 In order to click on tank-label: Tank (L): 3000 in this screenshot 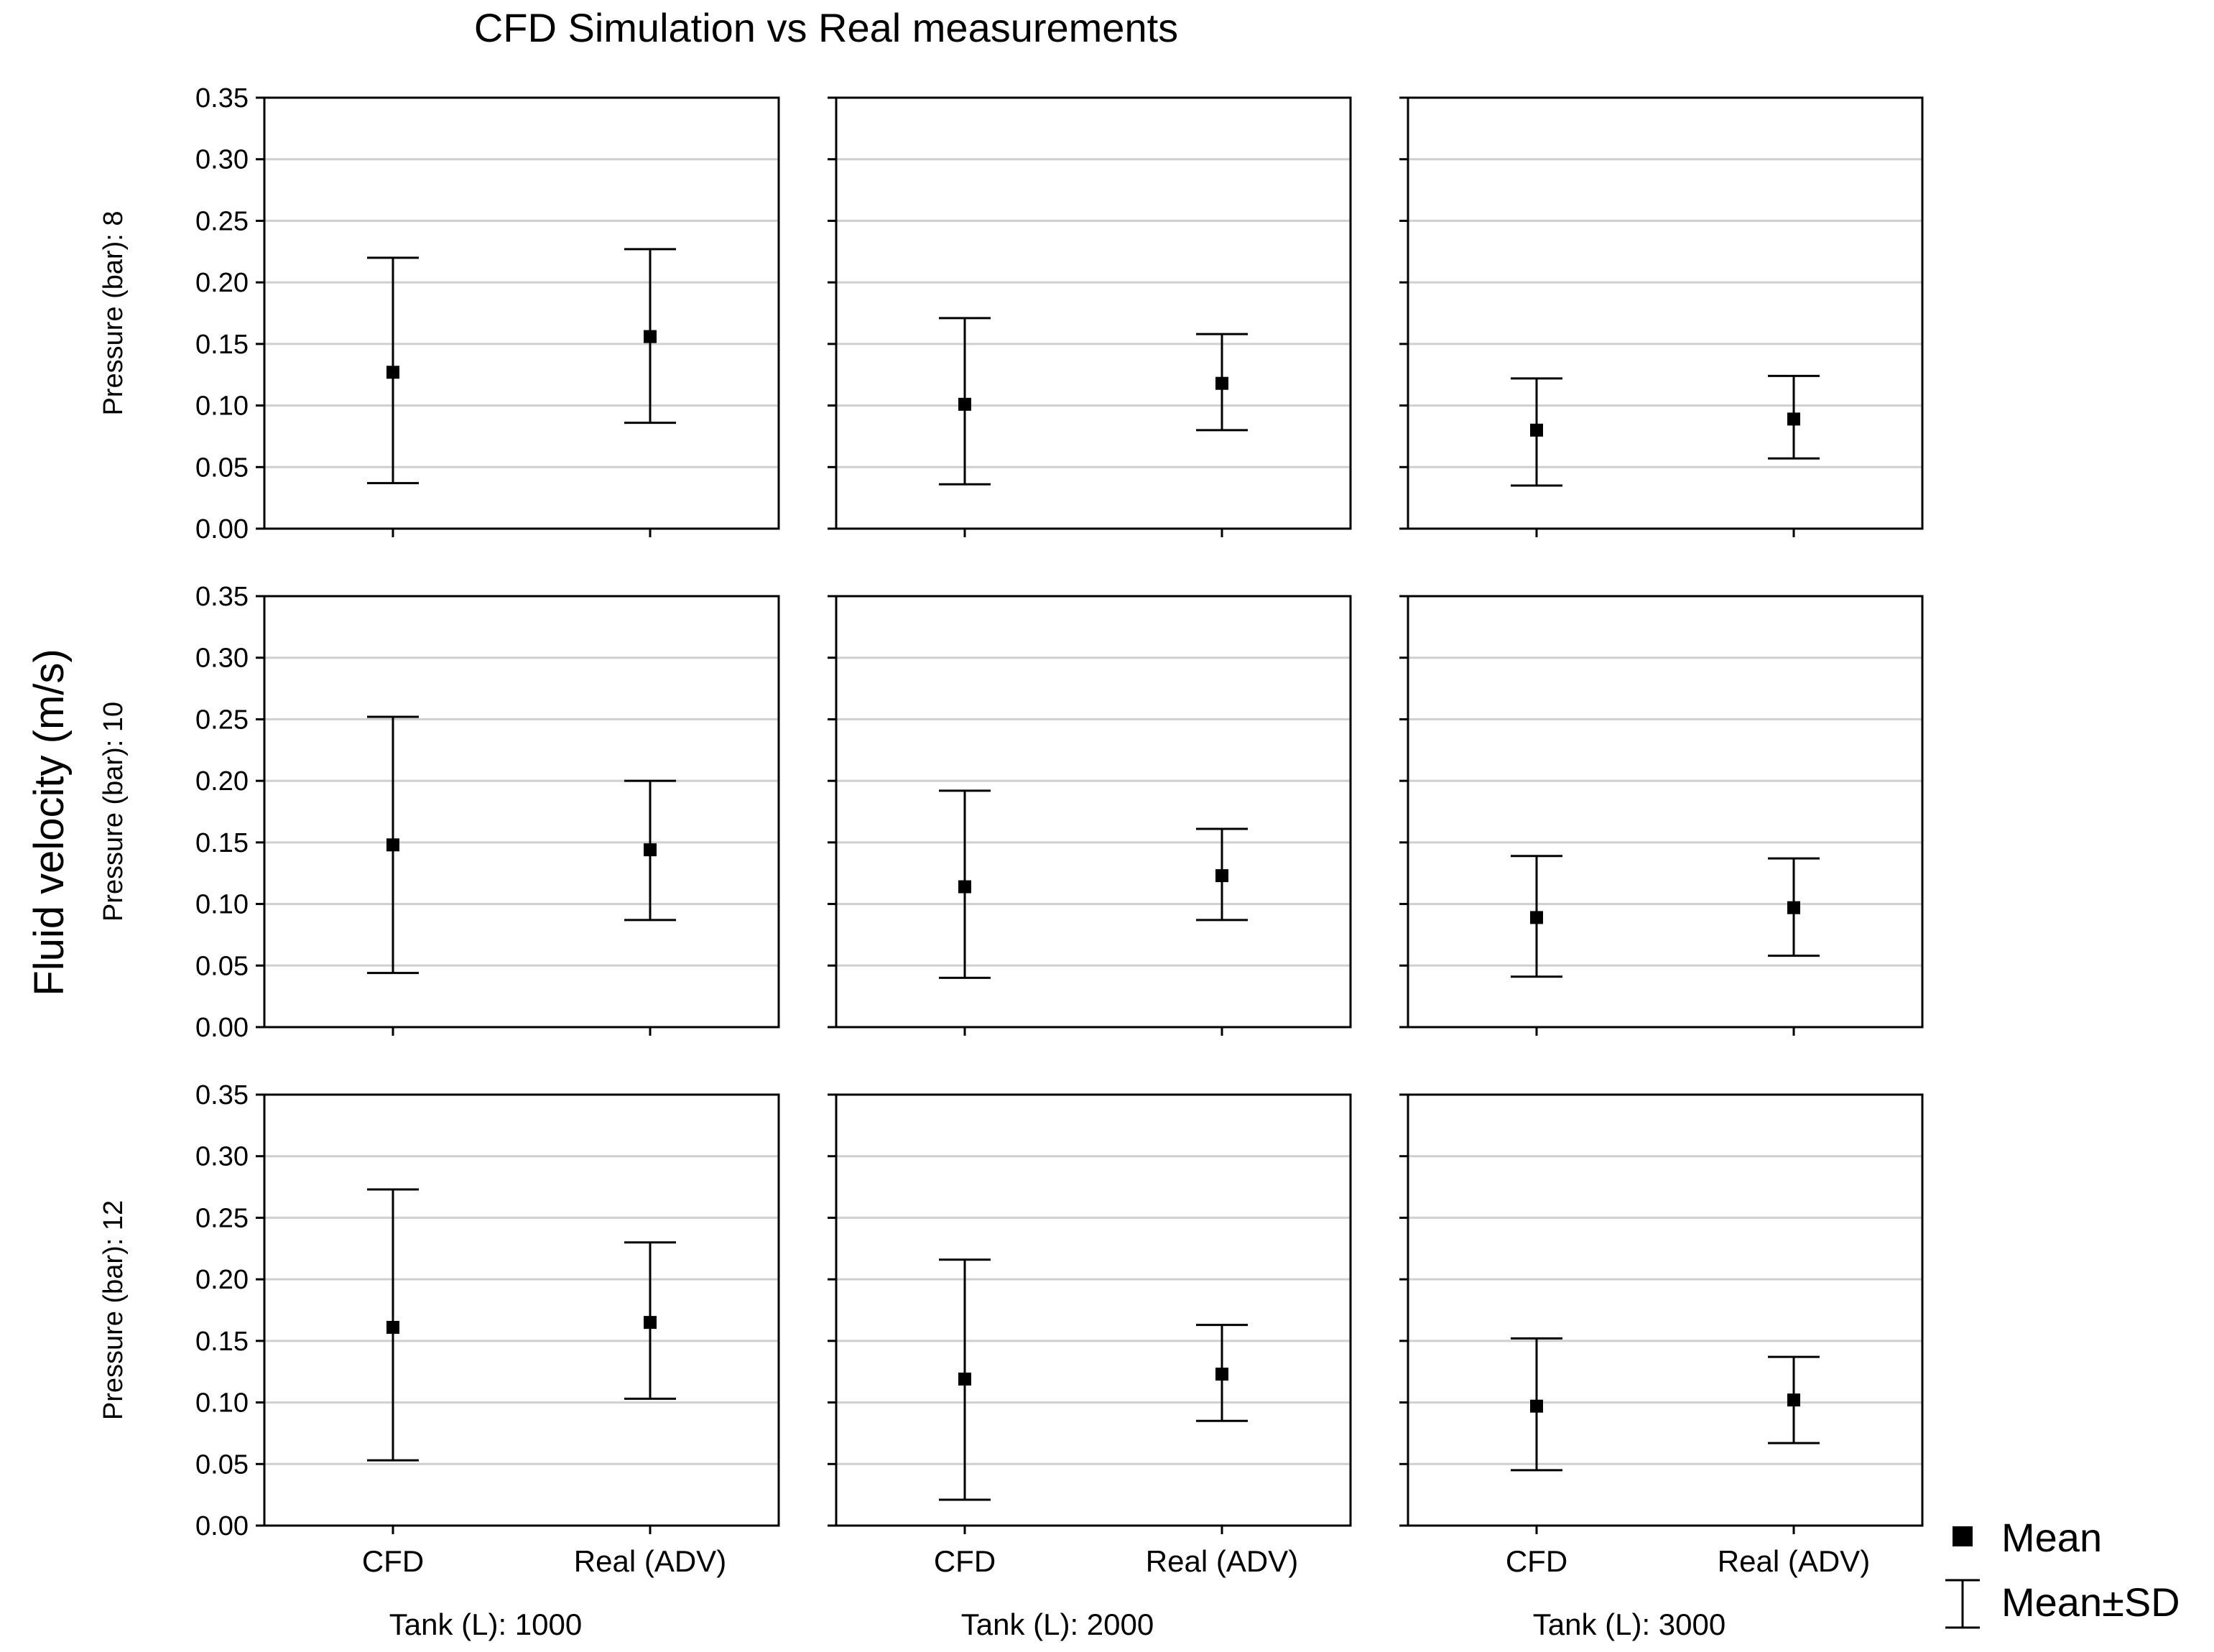, I will do `click(1629, 1624)`.